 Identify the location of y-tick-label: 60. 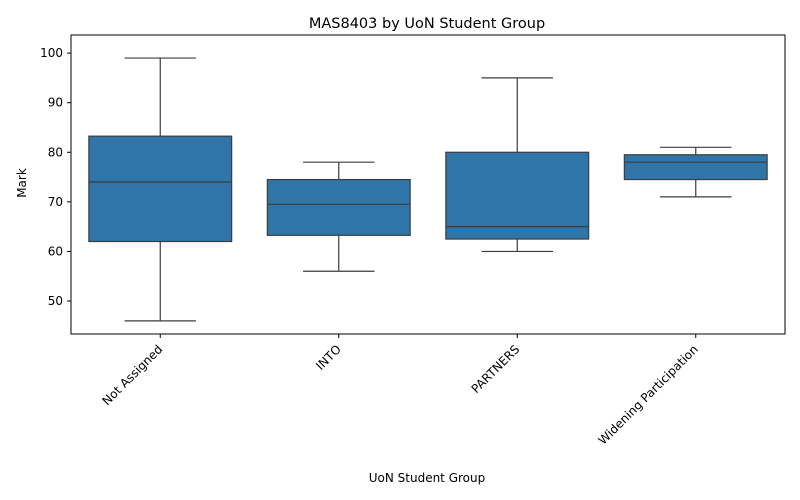
(55, 251).